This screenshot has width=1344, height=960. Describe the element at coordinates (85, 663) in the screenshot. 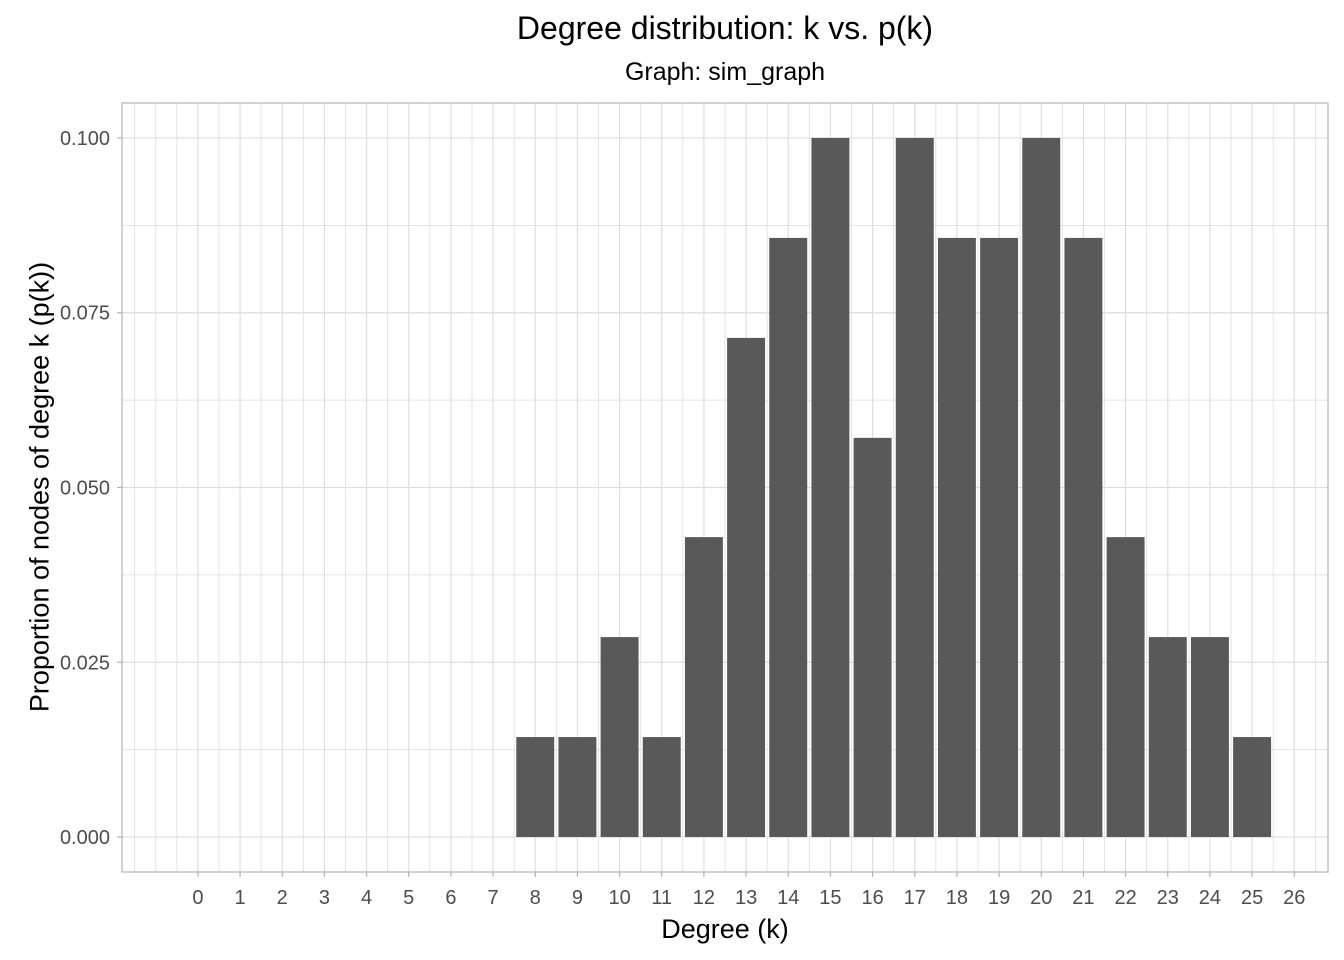

I see `y-tick-label: 0.025` at that location.